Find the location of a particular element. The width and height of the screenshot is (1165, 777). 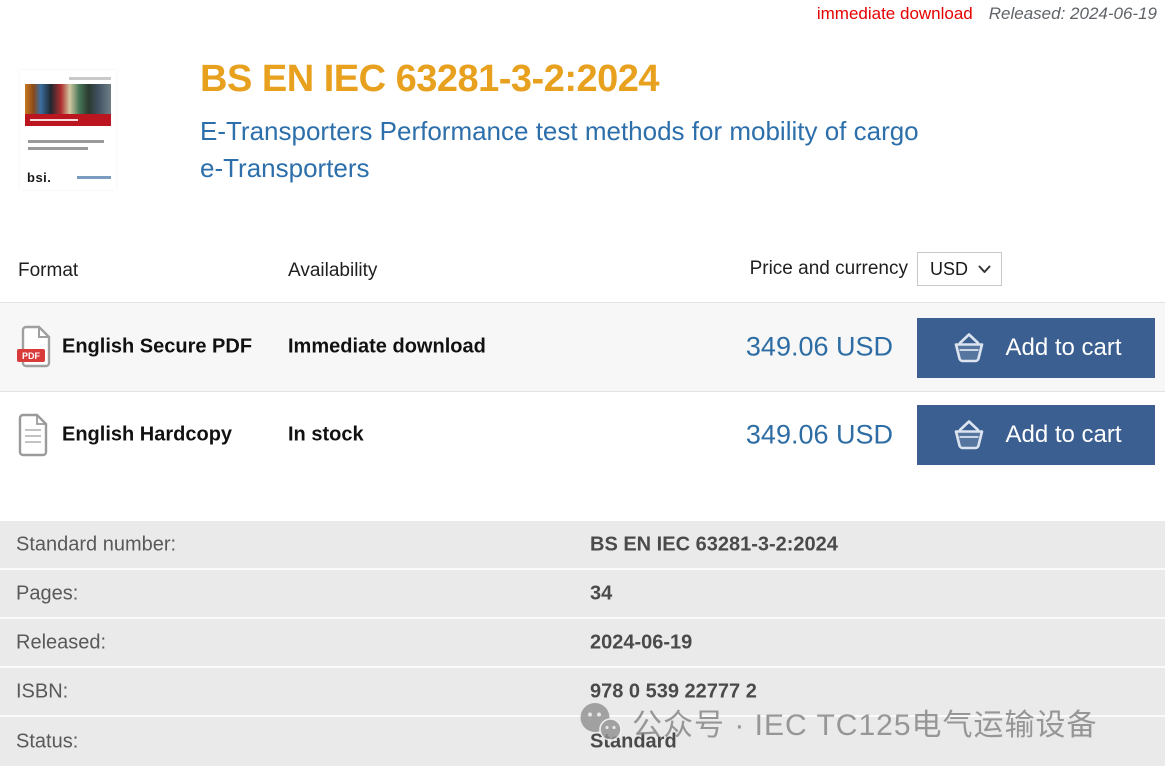

detail-value: 978 0 539 22777 2 is located at coordinates (673, 691).